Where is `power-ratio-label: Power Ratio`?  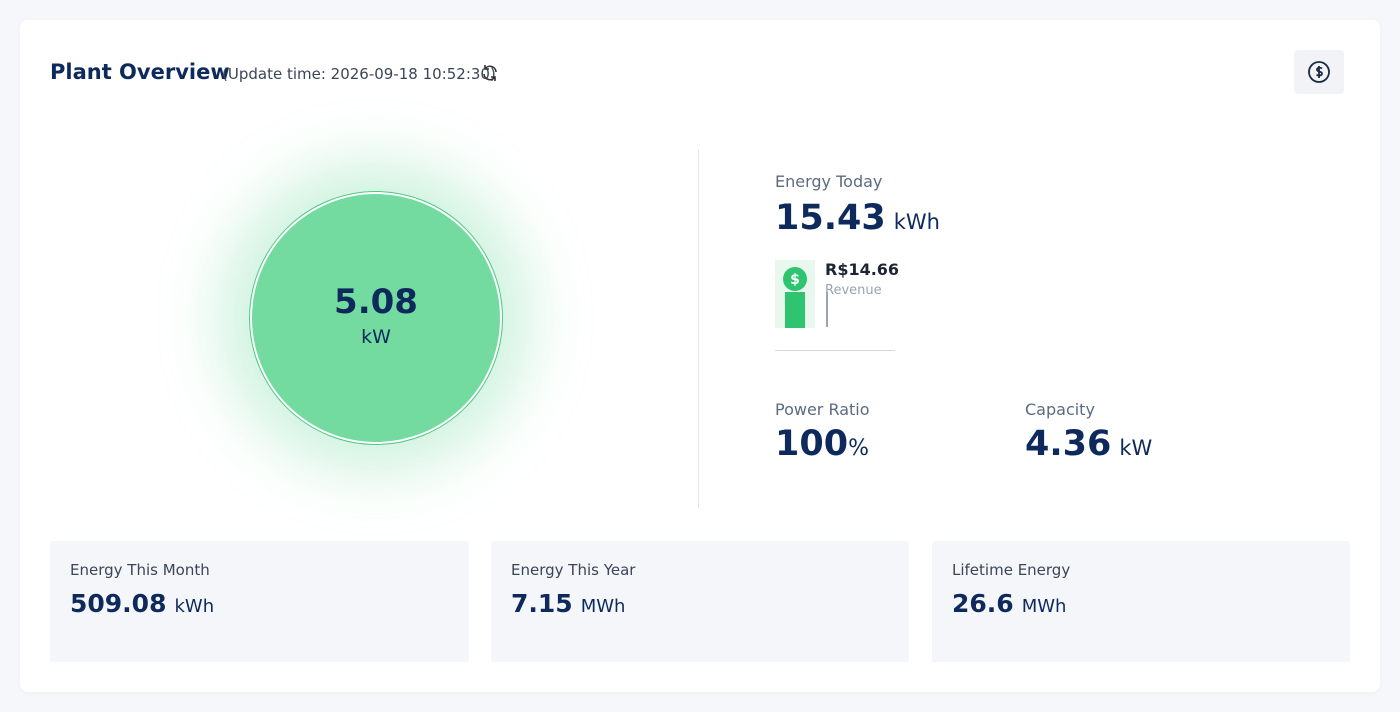 power-ratio-label: Power Ratio is located at coordinates (822, 409).